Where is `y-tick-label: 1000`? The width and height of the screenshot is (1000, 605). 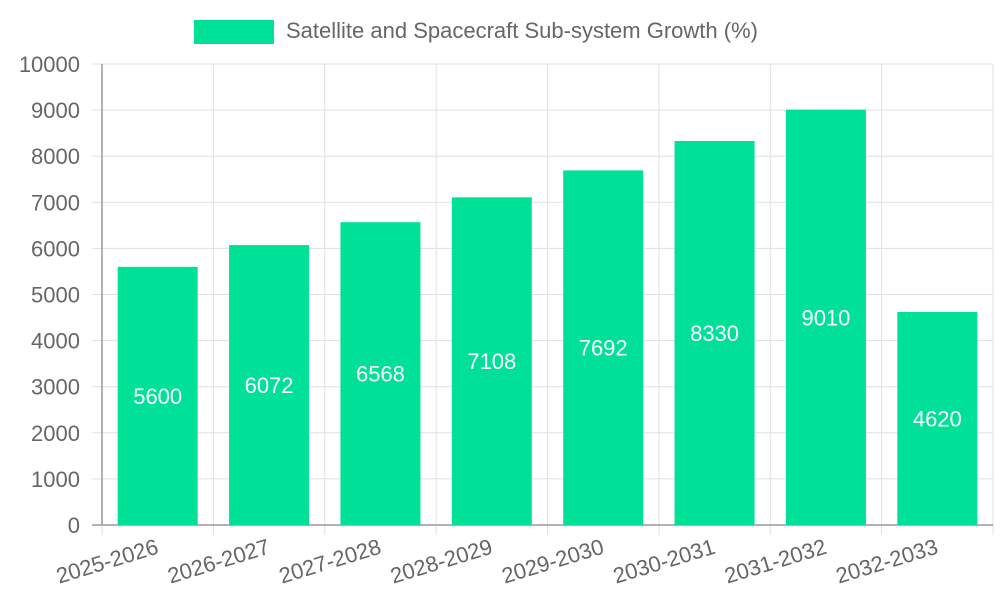 y-tick-label: 1000 is located at coordinates (55, 479).